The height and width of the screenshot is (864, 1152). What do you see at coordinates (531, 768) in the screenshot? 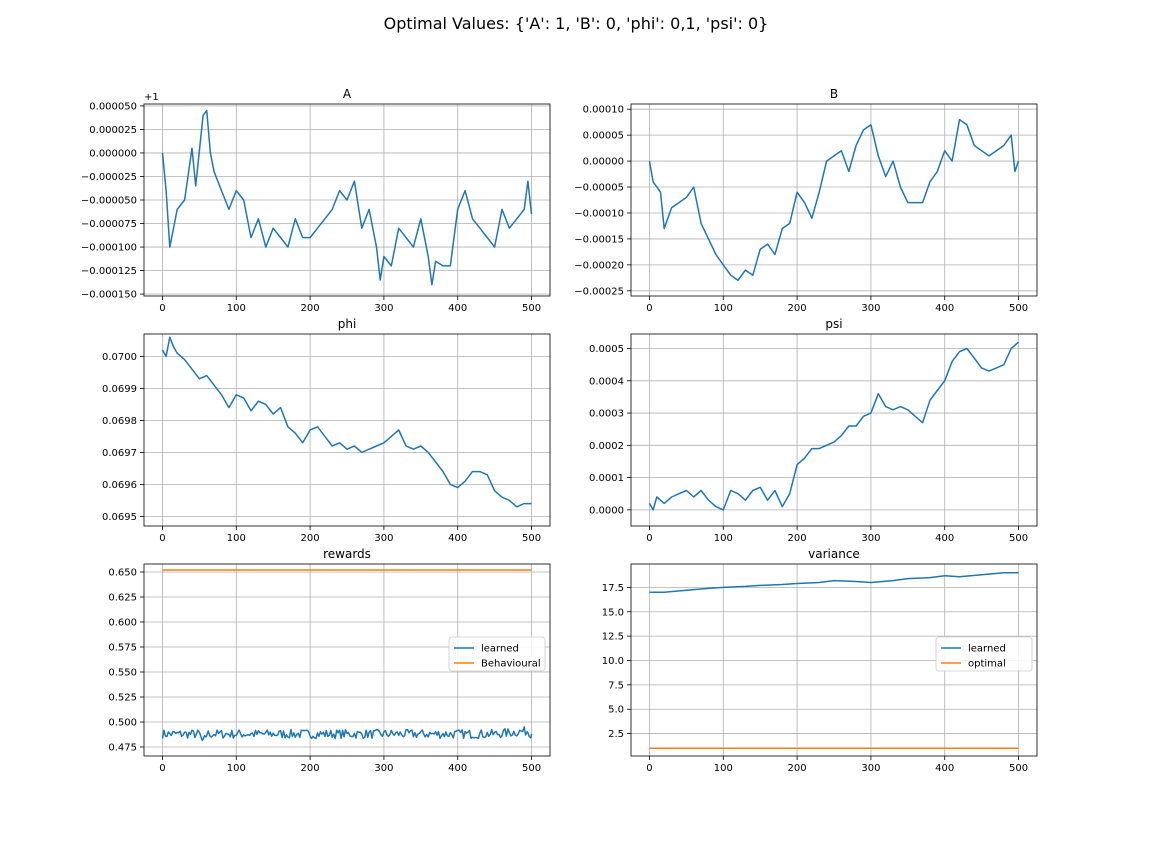
I see `rewards-xtick-label: 500` at bounding box center [531, 768].